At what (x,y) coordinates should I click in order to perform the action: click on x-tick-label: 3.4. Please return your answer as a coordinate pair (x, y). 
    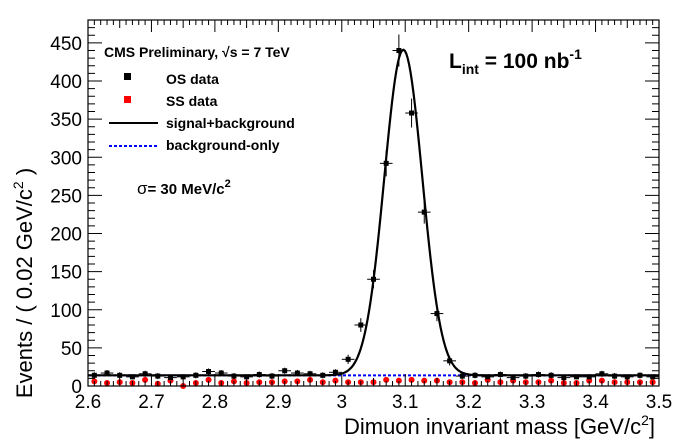
    Looking at the image, I should click on (595, 402).